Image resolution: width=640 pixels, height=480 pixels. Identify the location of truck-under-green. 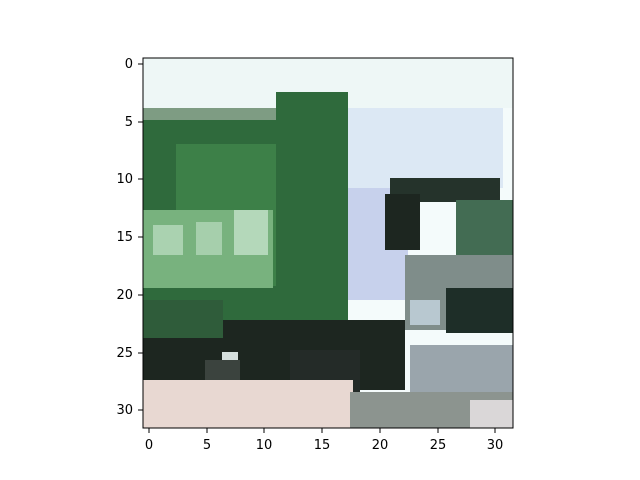
(183, 319).